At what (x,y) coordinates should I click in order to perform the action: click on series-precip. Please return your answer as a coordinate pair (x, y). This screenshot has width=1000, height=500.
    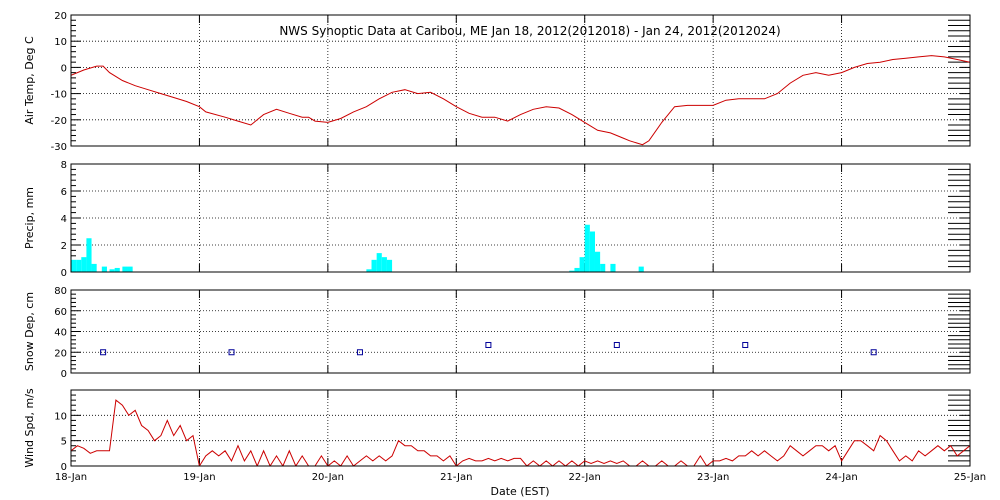
    Looking at the image, I should click on (357, 248).